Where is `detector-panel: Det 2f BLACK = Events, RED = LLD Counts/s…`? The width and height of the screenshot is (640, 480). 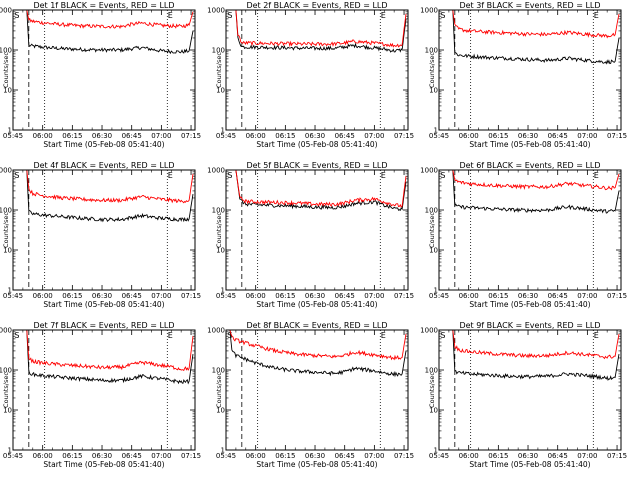
detector-panel: Det 2f BLACK = Events, RED = LLD Counts/s… is located at coordinates (310, 75).